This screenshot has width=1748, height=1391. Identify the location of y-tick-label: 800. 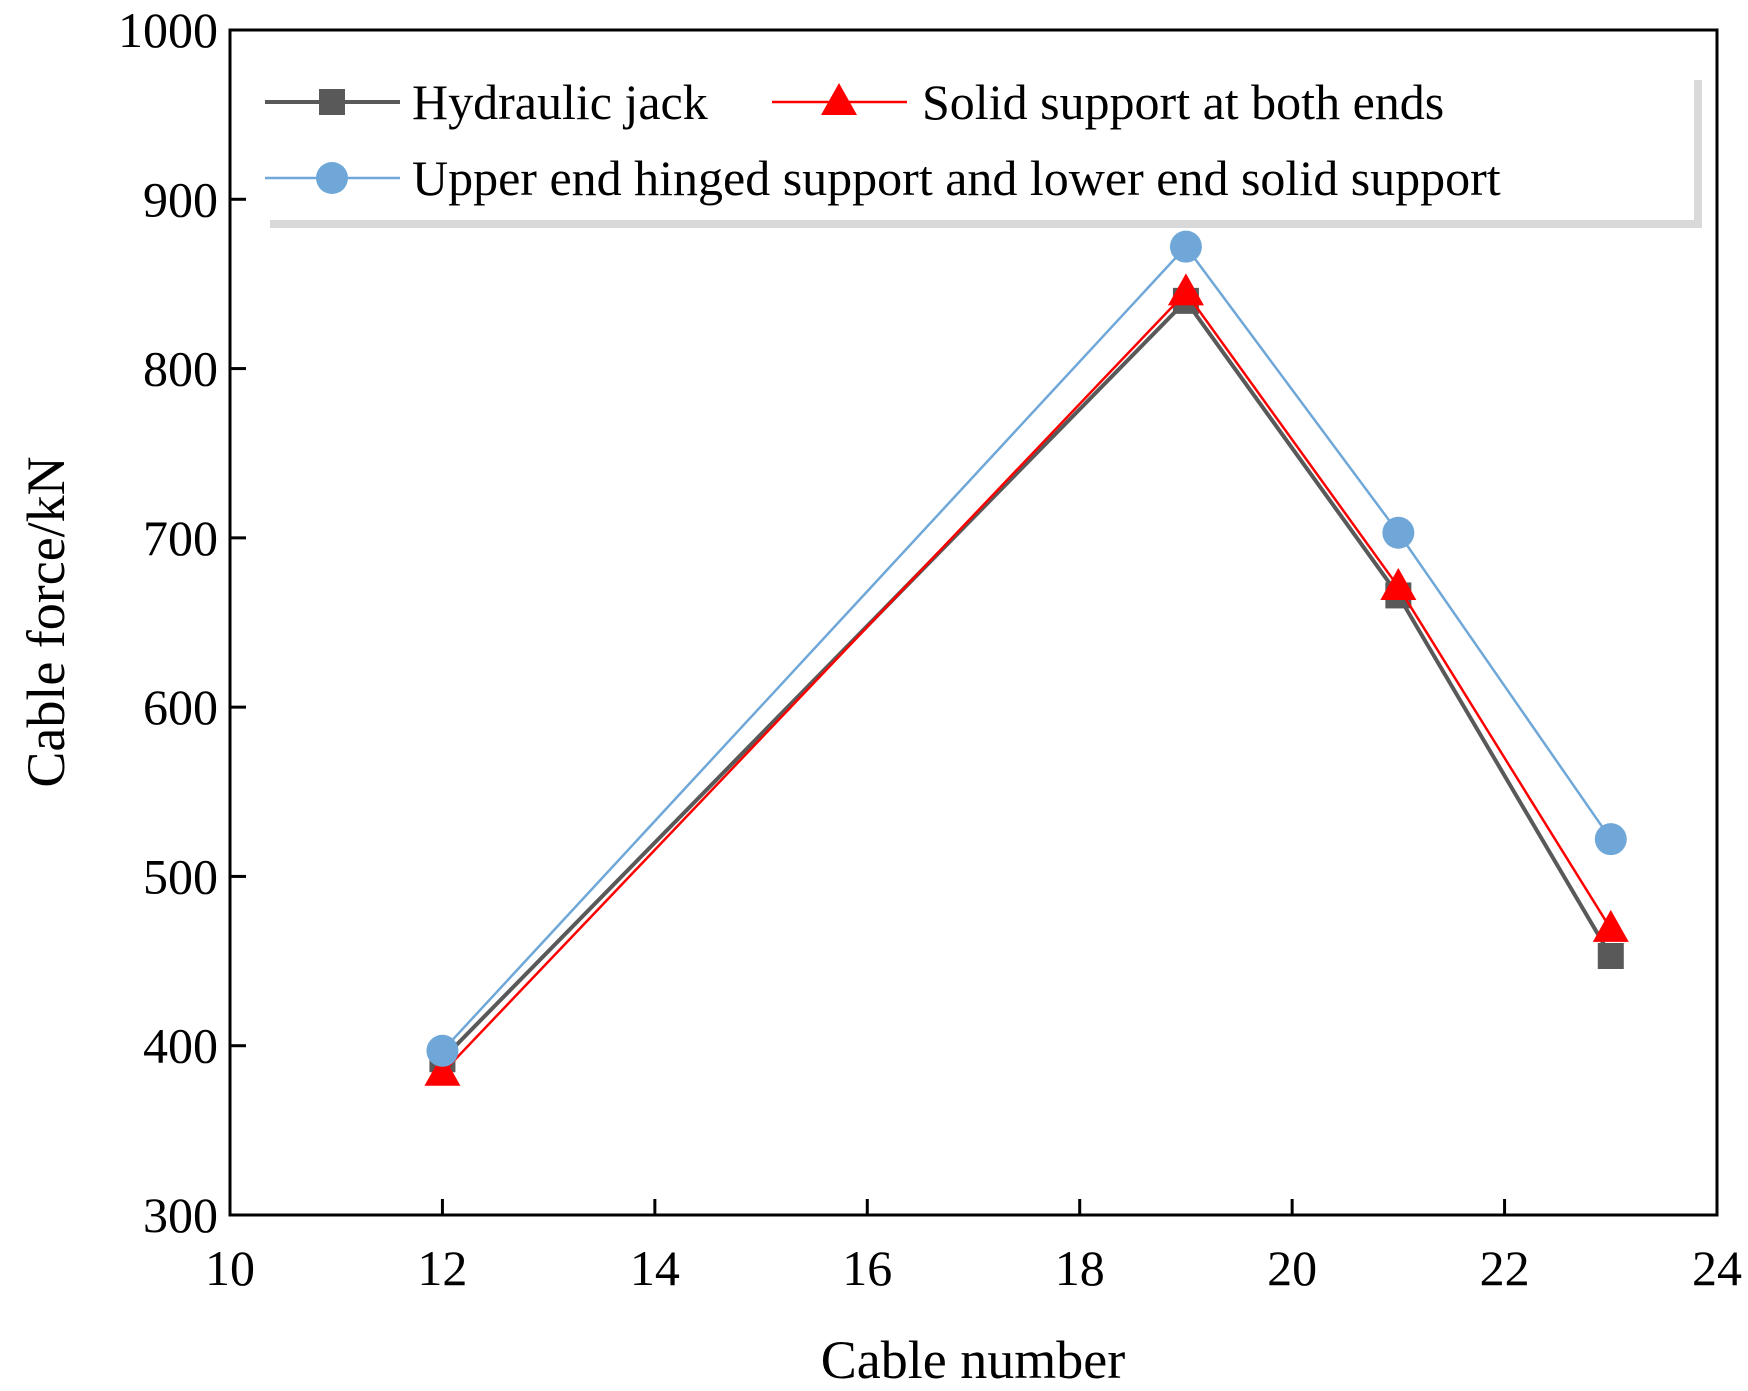
(180, 369).